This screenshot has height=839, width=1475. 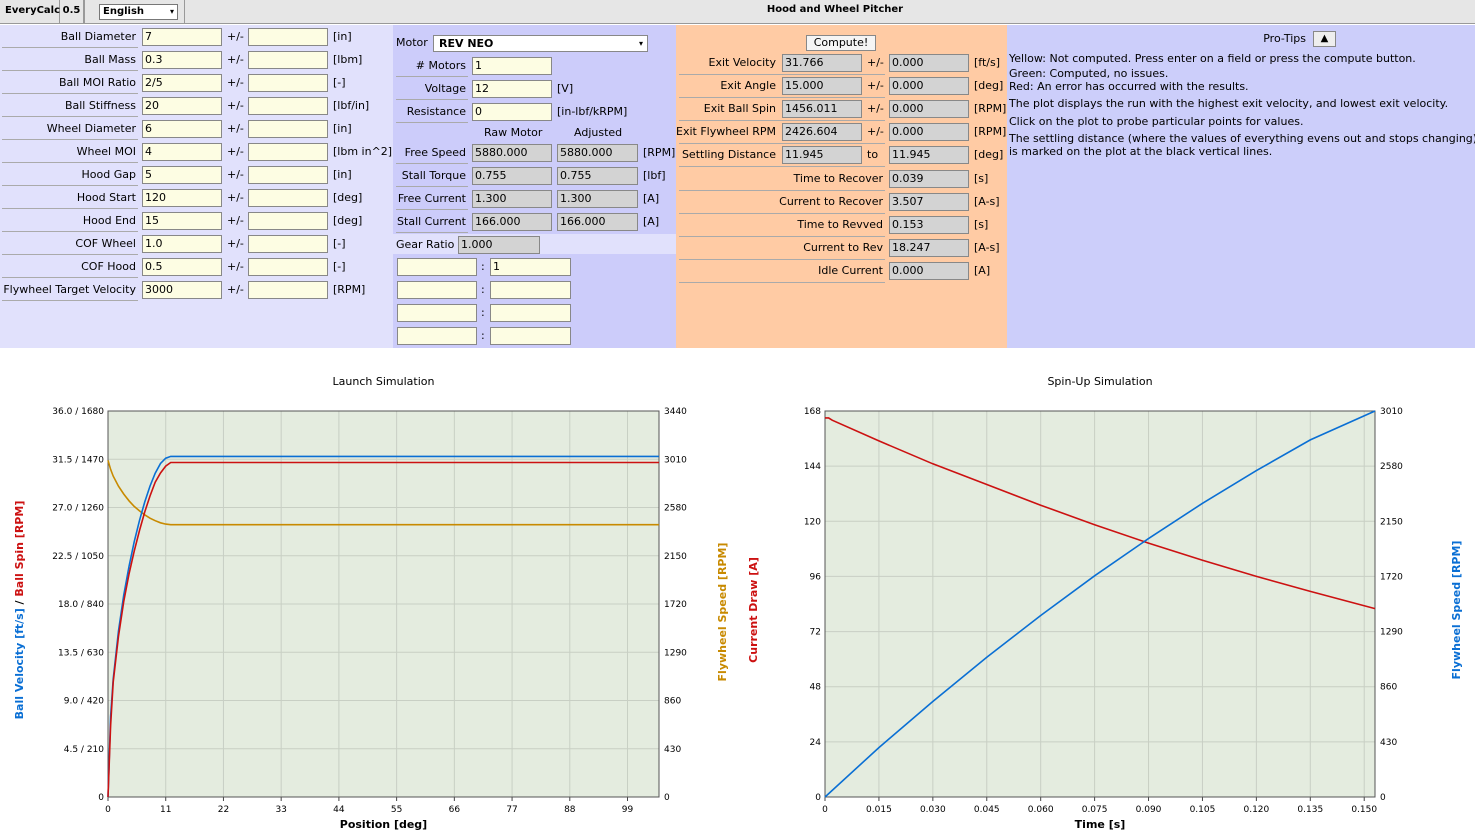 I want to click on y-tick-label-left: 27.0 / 1260, so click(x=78, y=509).